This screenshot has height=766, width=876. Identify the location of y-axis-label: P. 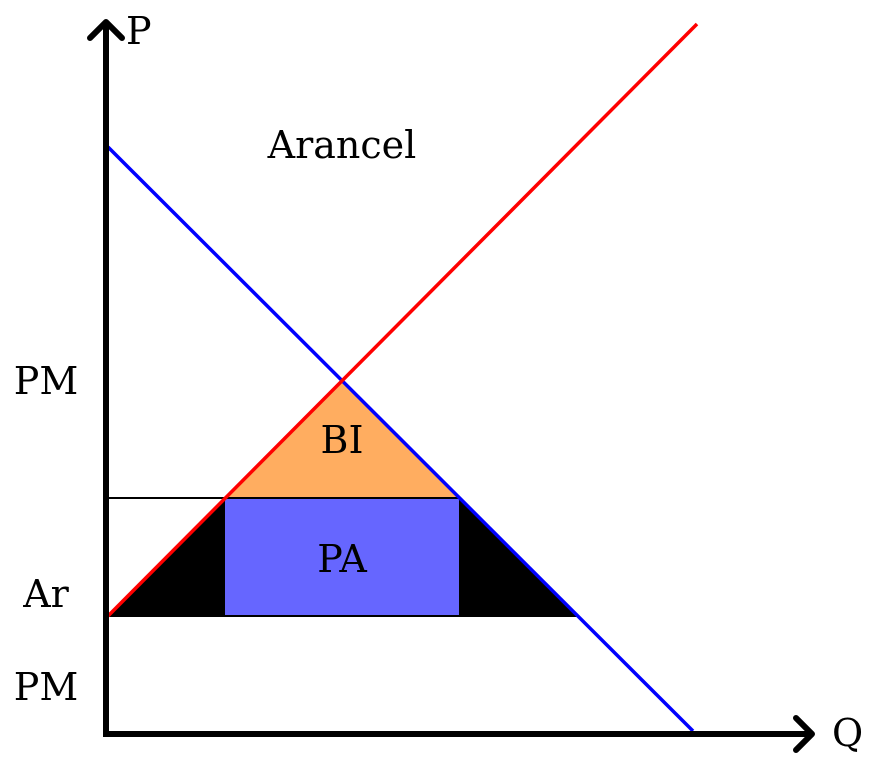
(139, 31).